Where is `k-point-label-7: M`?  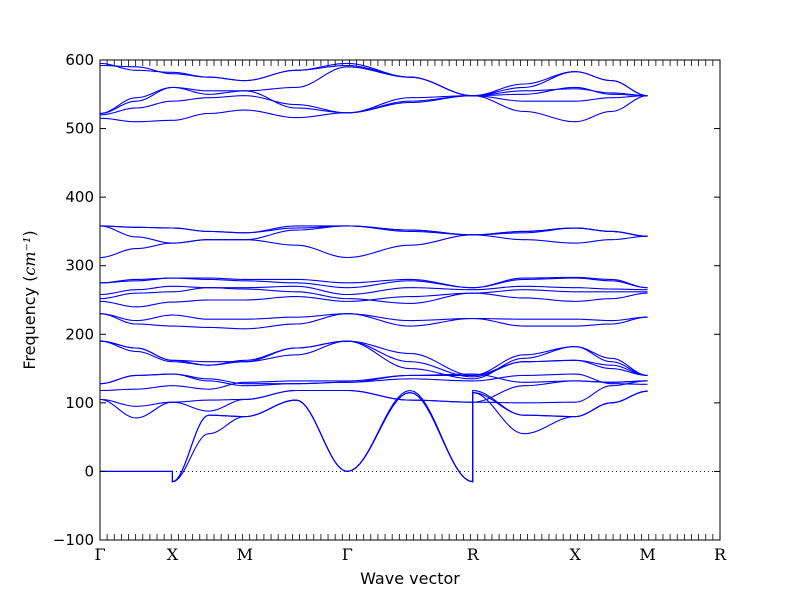
k-point-label-7: M is located at coordinates (647, 554).